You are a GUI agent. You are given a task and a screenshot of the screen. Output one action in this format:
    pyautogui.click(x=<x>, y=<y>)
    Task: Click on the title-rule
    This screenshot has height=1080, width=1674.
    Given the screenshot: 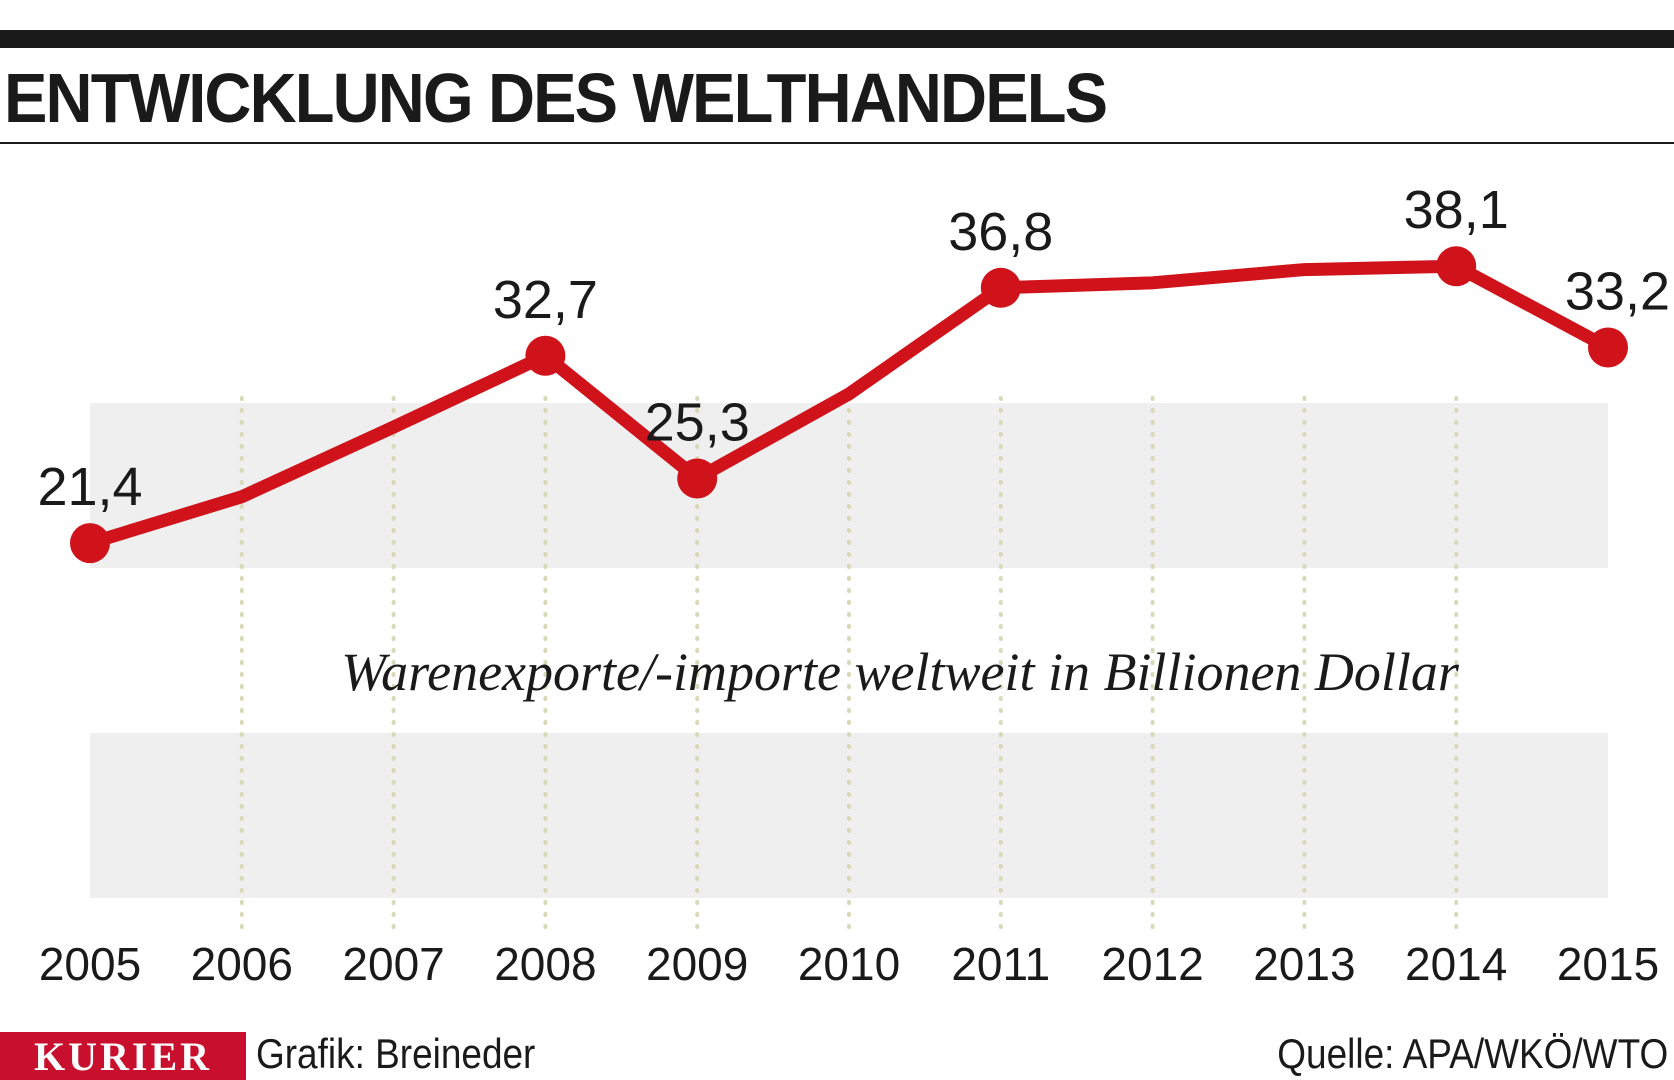 What is the action you would take?
    pyautogui.click(x=837, y=143)
    